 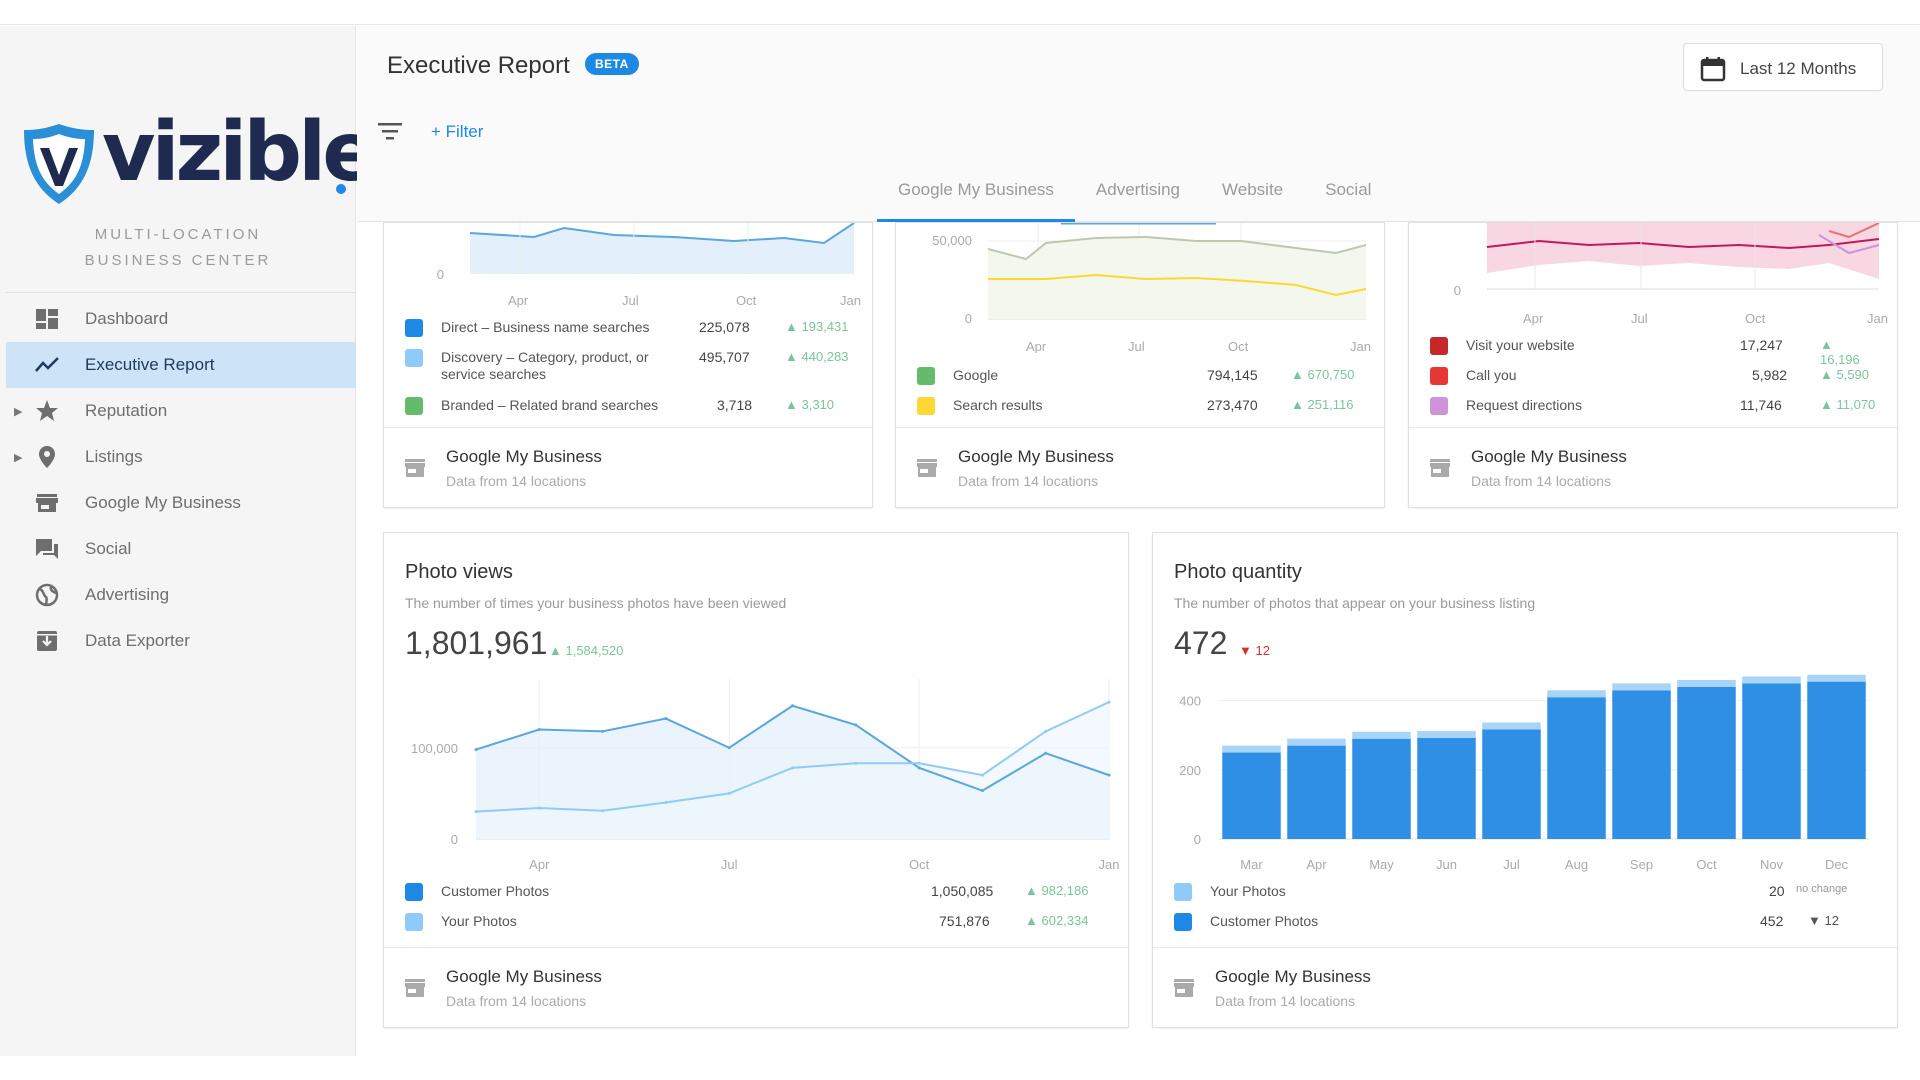 What do you see at coordinates (181, 319) in the screenshot?
I see `sidebar-item-dashboard: Dashboard` at bounding box center [181, 319].